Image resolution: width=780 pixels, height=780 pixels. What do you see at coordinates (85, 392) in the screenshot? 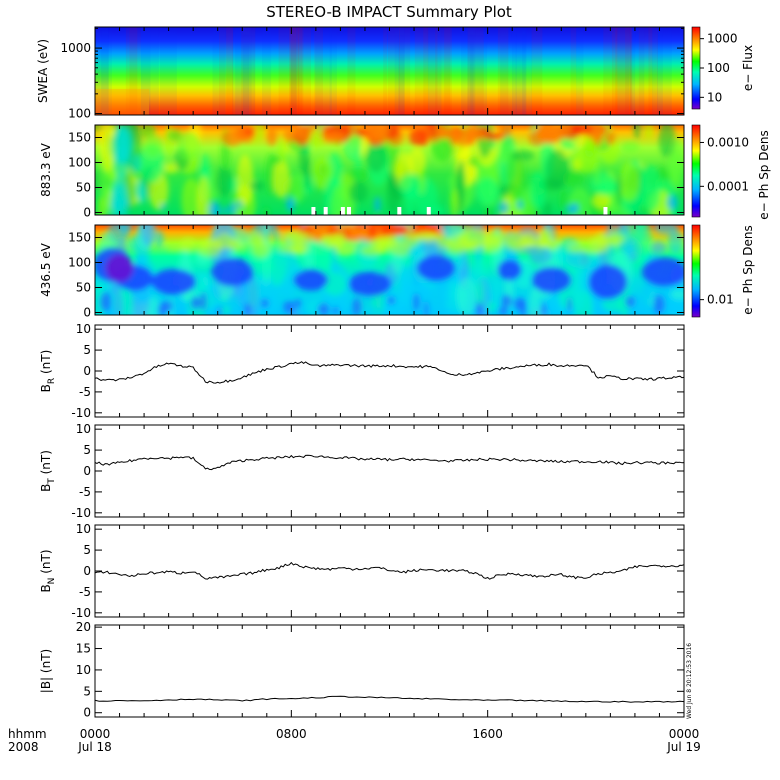
I see `br-ytick-label: -5` at bounding box center [85, 392].